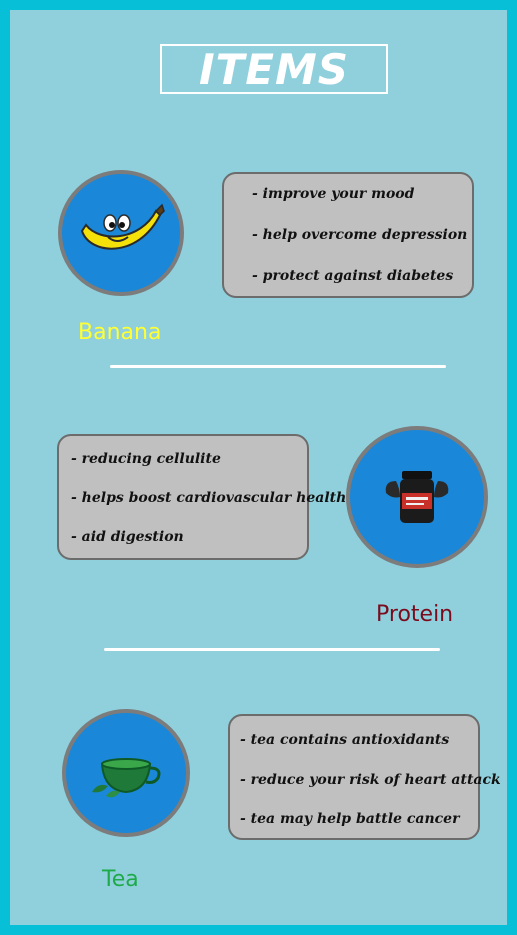 The image size is (517, 935). I want to click on banana-icon, so click(122, 226).